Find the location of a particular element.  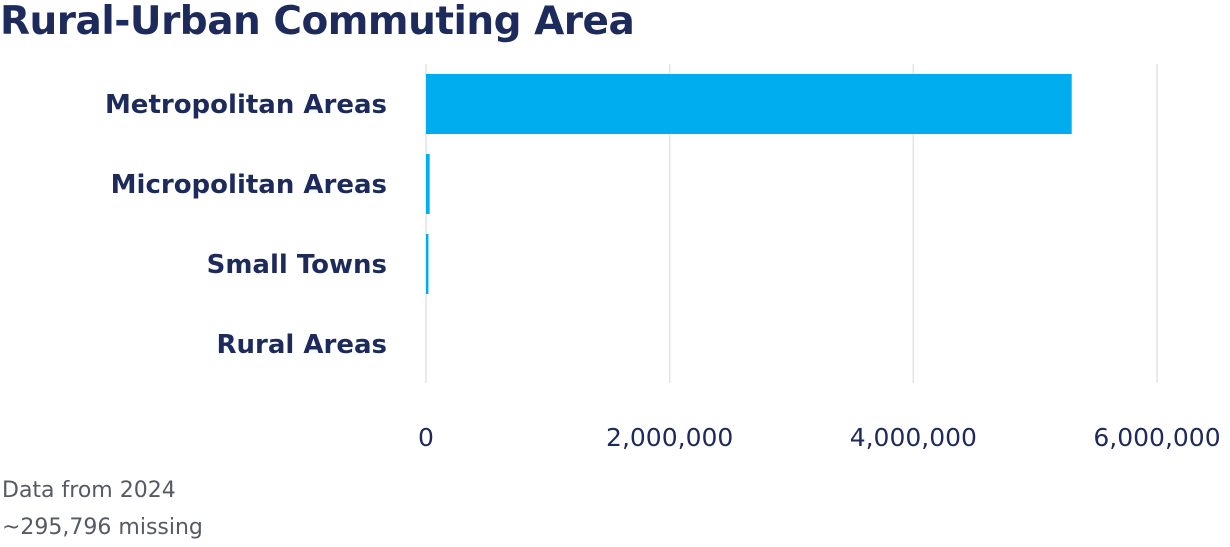

x-tick-label: 2,000,000 is located at coordinates (669, 437).